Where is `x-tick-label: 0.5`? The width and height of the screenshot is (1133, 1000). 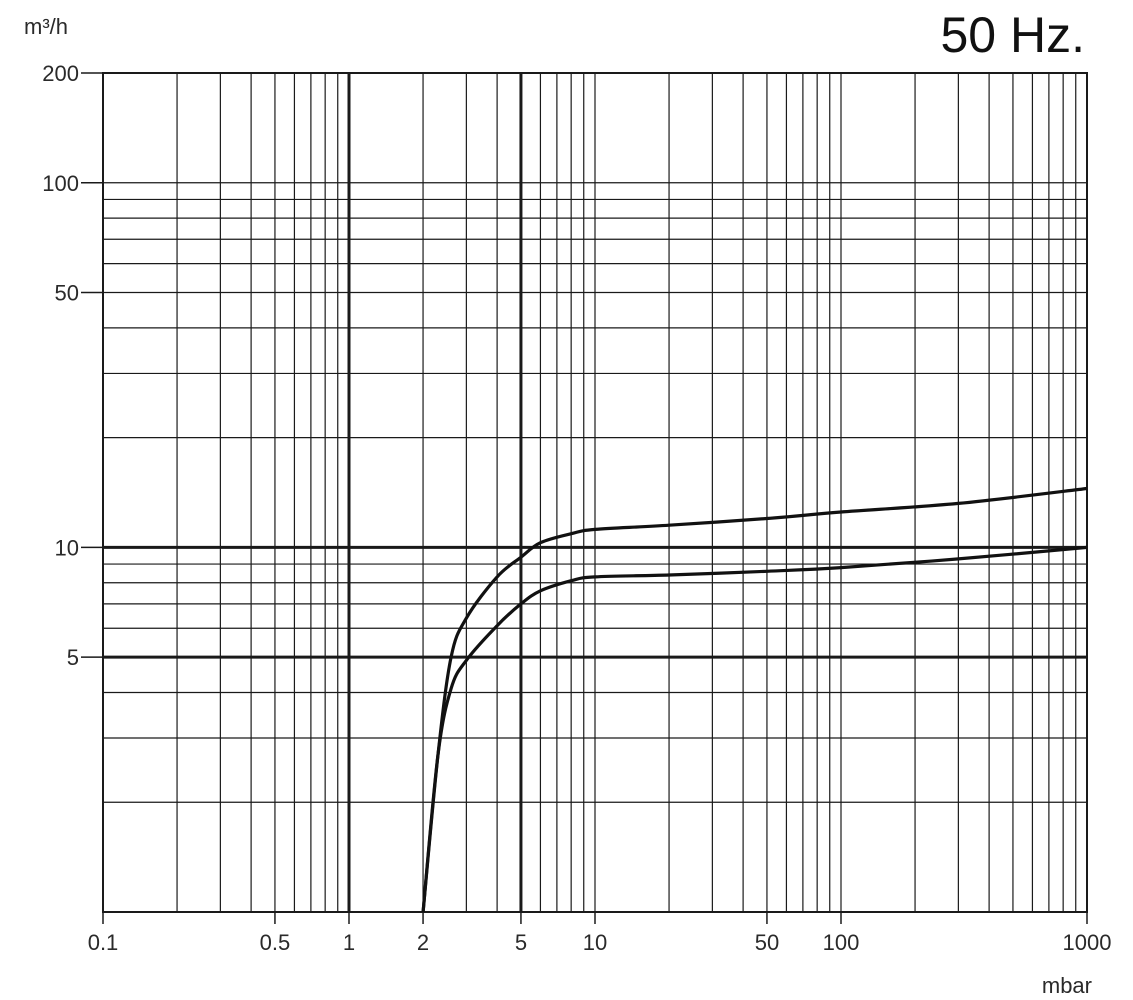 x-tick-label: 0.5 is located at coordinates (275, 942).